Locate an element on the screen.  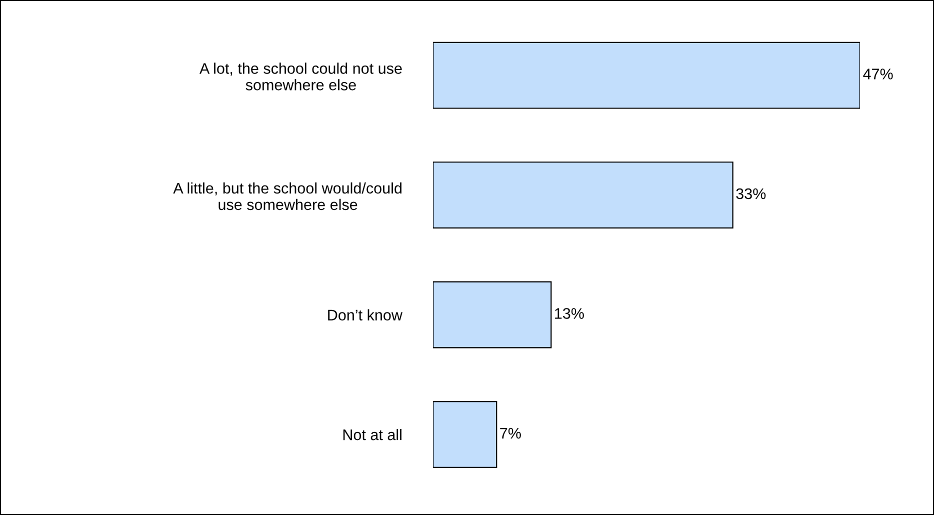
y-tick-label: Not at all is located at coordinates (372, 434).